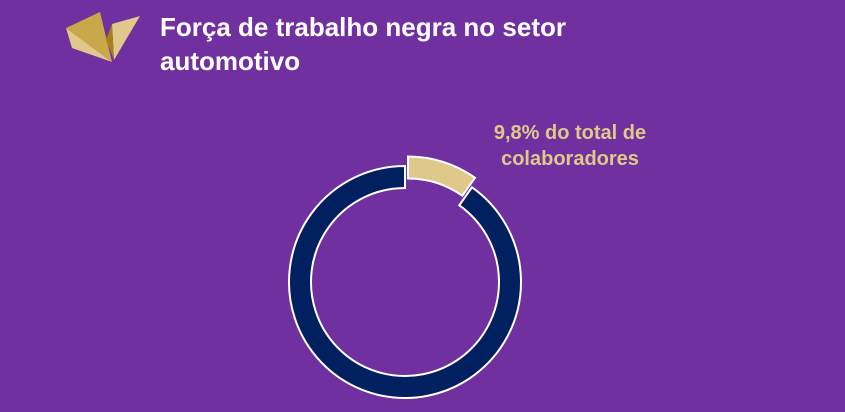  What do you see at coordinates (103, 37) in the screenshot?
I see `logo` at bounding box center [103, 37].